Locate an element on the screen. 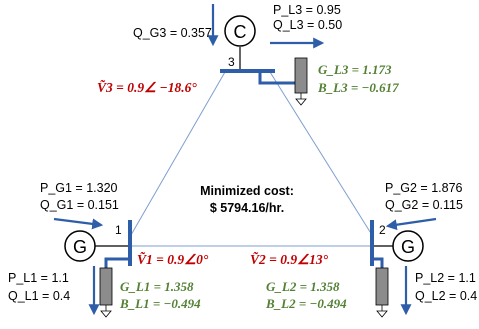  condenser-symbol is located at coordinates (240, 31).